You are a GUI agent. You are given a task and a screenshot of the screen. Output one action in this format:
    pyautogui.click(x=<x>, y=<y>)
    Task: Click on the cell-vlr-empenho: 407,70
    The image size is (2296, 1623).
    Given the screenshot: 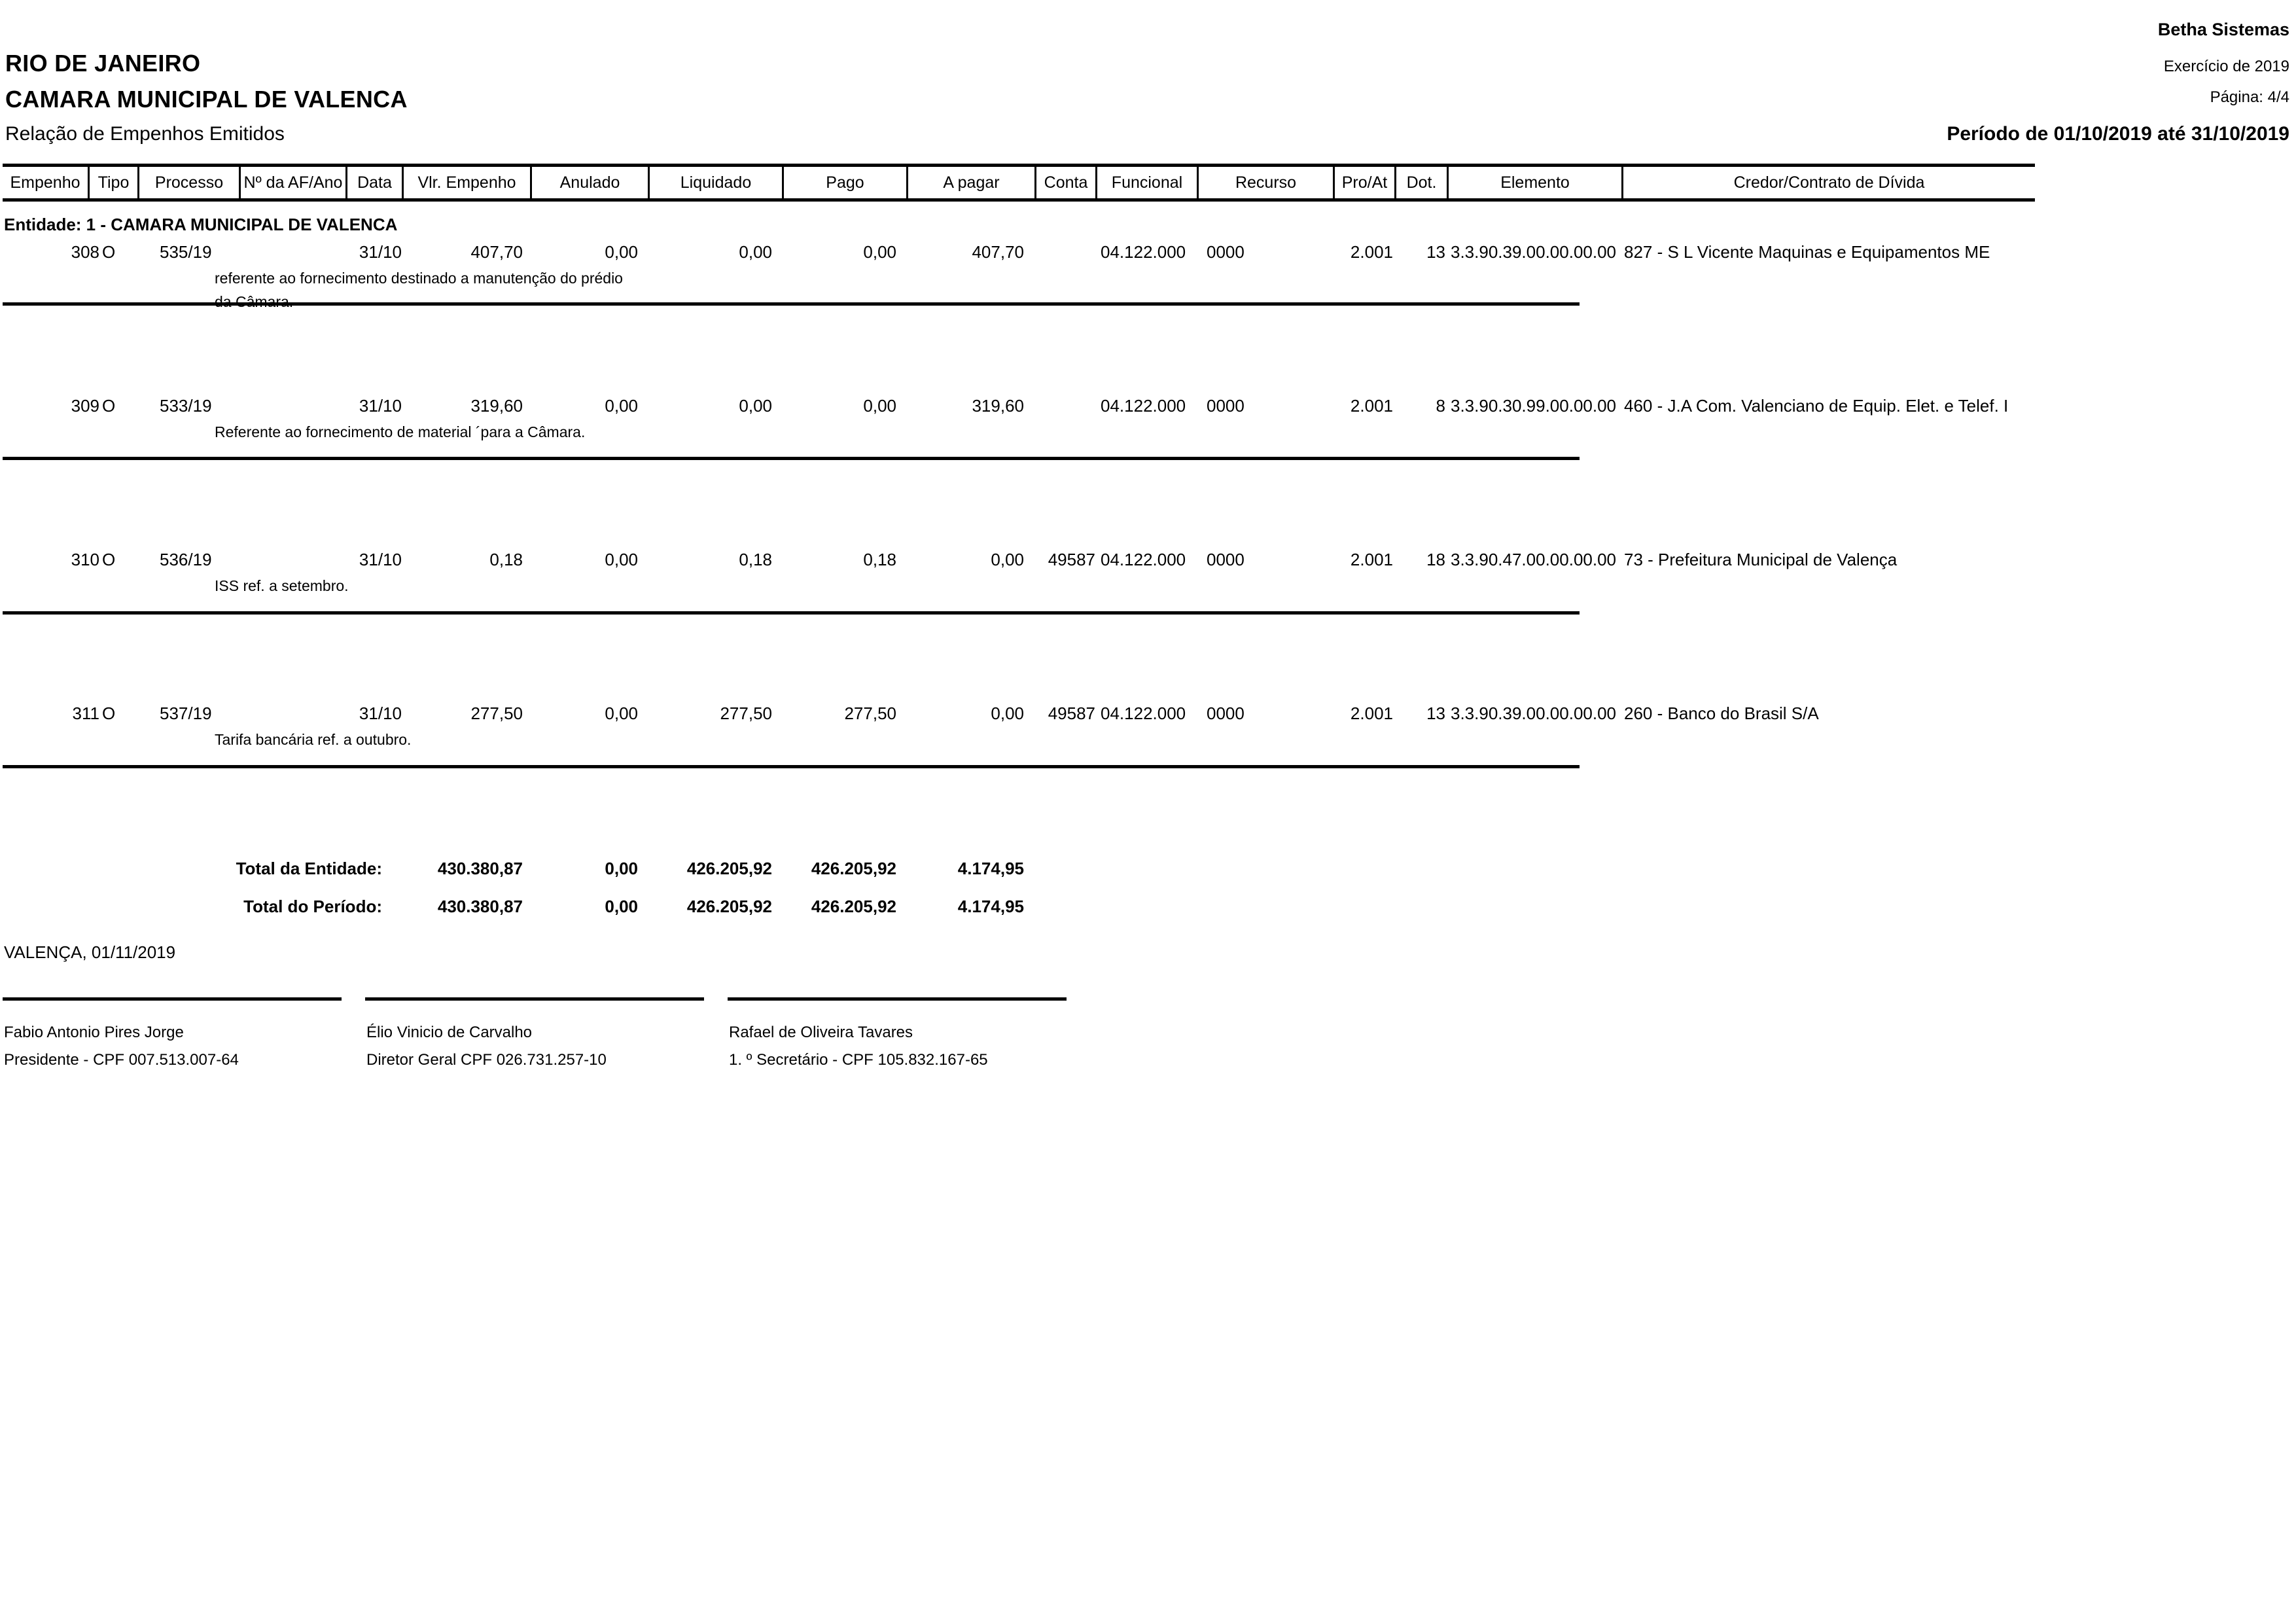 What is the action you would take?
    pyautogui.click(x=496, y=252)
    